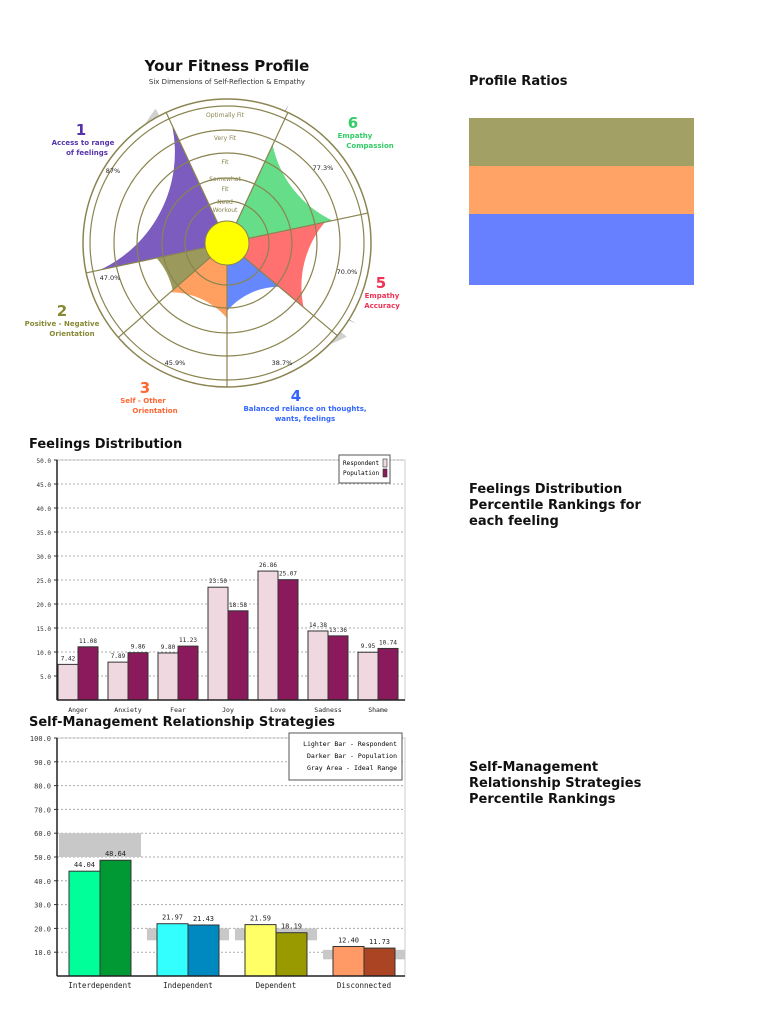 Image resolution: width=768 pixels, height=1024 pixels. I want to click on dimension-label: Access to range, so click(83, 143).